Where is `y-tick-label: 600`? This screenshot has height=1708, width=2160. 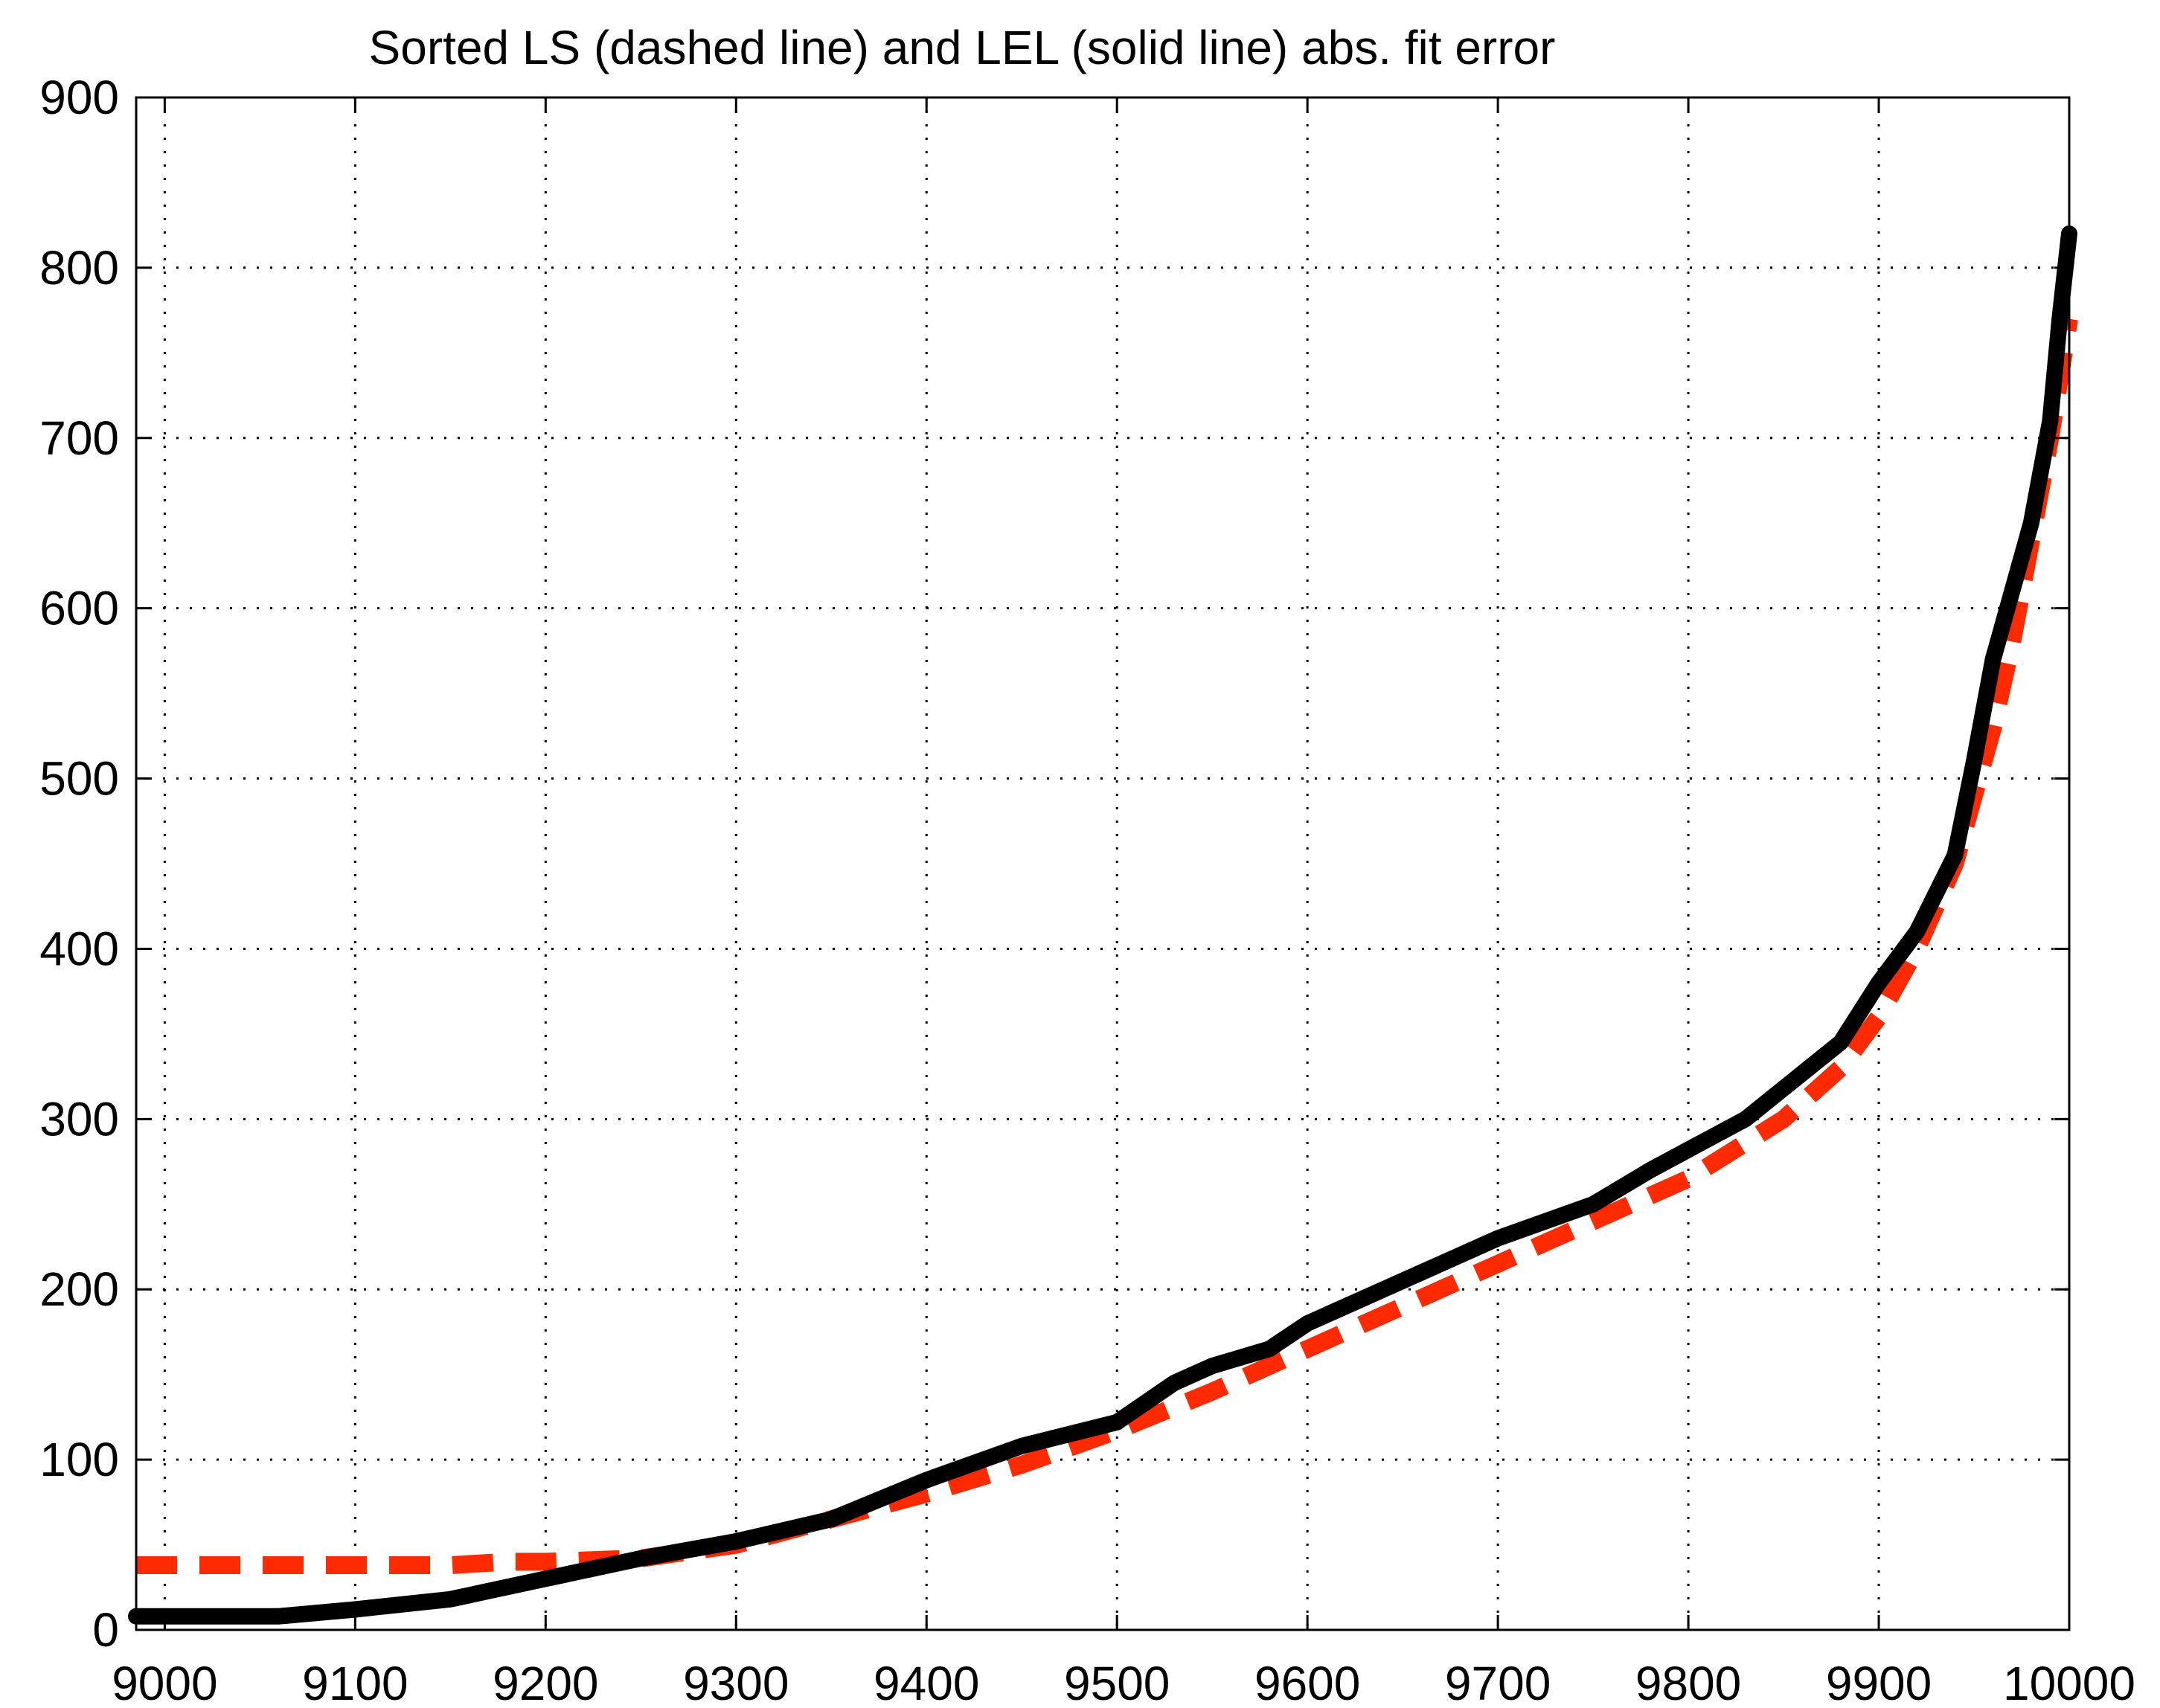 y-tick-label: 600 is located at coordinates (79, 608).